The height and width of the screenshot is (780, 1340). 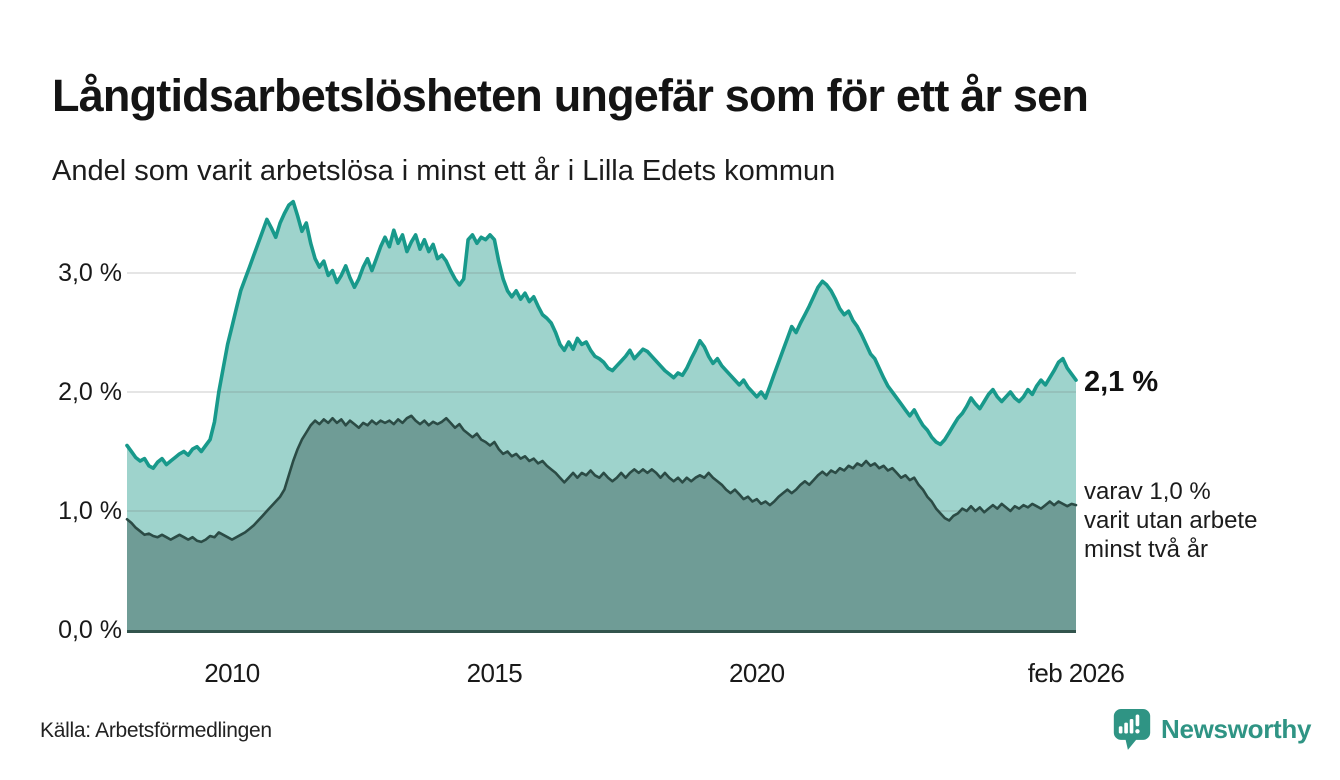 I want to click on y-tick-label: 3,0 %, so click(x=90, y=273).